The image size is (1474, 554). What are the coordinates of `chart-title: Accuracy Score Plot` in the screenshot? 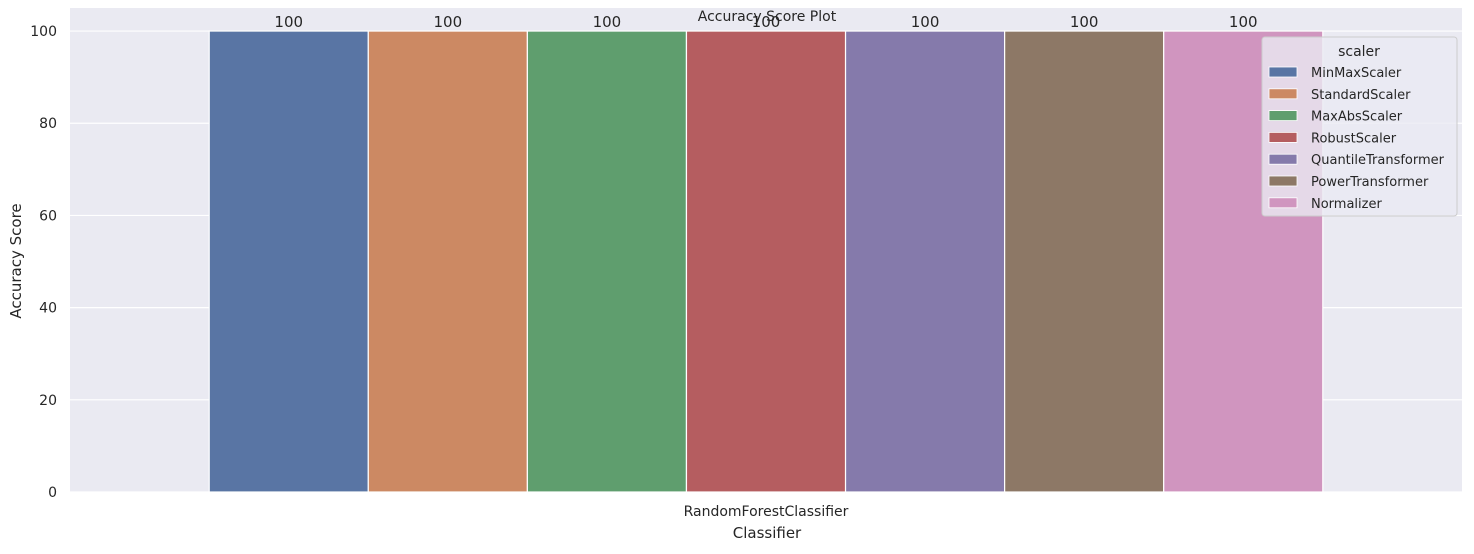 It's located at (767, 17).